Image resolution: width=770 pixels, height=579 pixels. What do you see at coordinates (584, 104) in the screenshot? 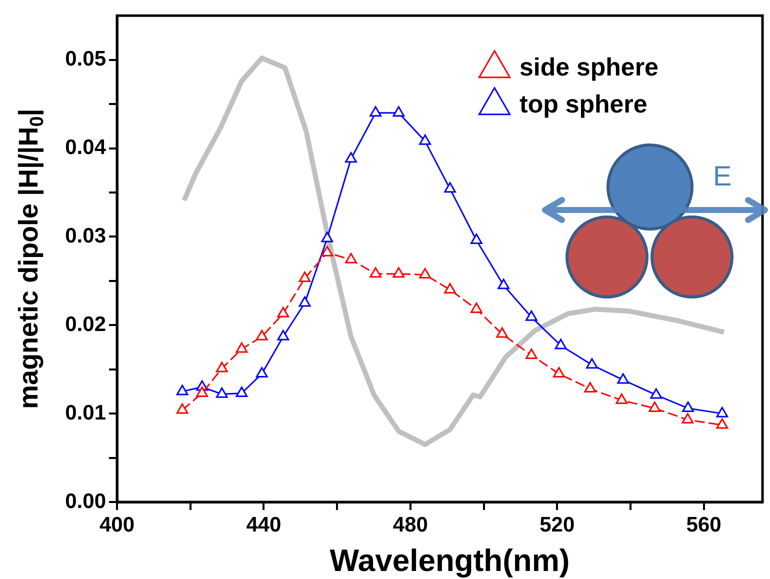
I see `legend-label: top sphere` at bounding box center [584, 104].